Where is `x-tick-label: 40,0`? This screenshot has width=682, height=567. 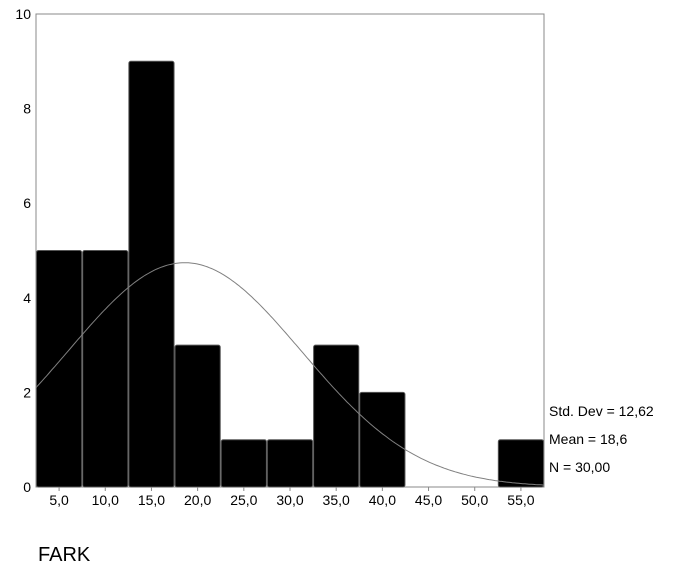 x-tick-label: 40,0 is located at coordinates (382, 500).